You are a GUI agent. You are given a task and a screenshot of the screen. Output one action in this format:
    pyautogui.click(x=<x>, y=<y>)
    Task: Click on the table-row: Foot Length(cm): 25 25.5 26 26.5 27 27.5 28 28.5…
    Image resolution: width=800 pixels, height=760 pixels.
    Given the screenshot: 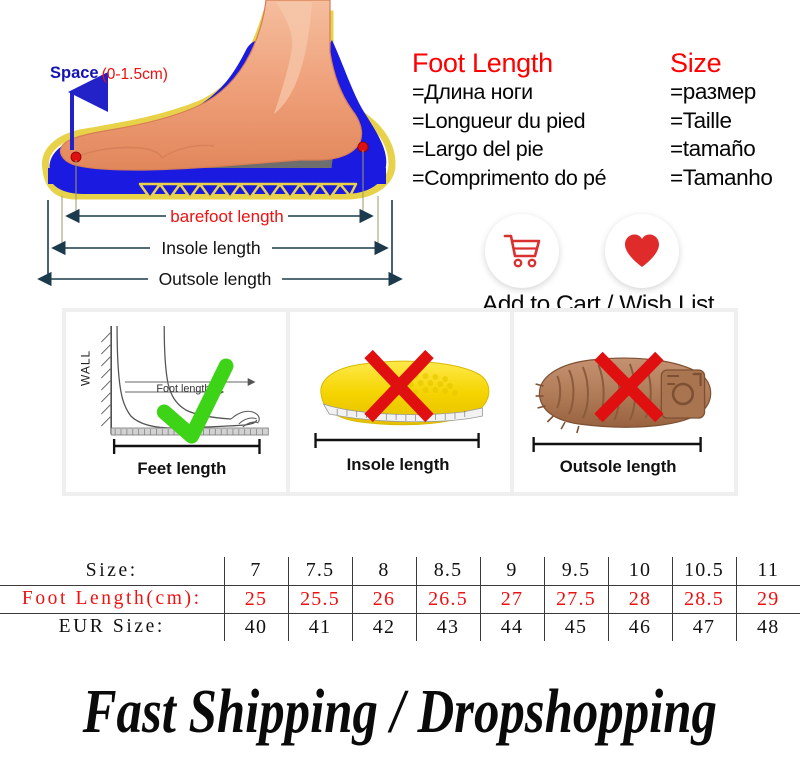 What is the action you would take?
    pyautogui.click(x=400, y=599)
    